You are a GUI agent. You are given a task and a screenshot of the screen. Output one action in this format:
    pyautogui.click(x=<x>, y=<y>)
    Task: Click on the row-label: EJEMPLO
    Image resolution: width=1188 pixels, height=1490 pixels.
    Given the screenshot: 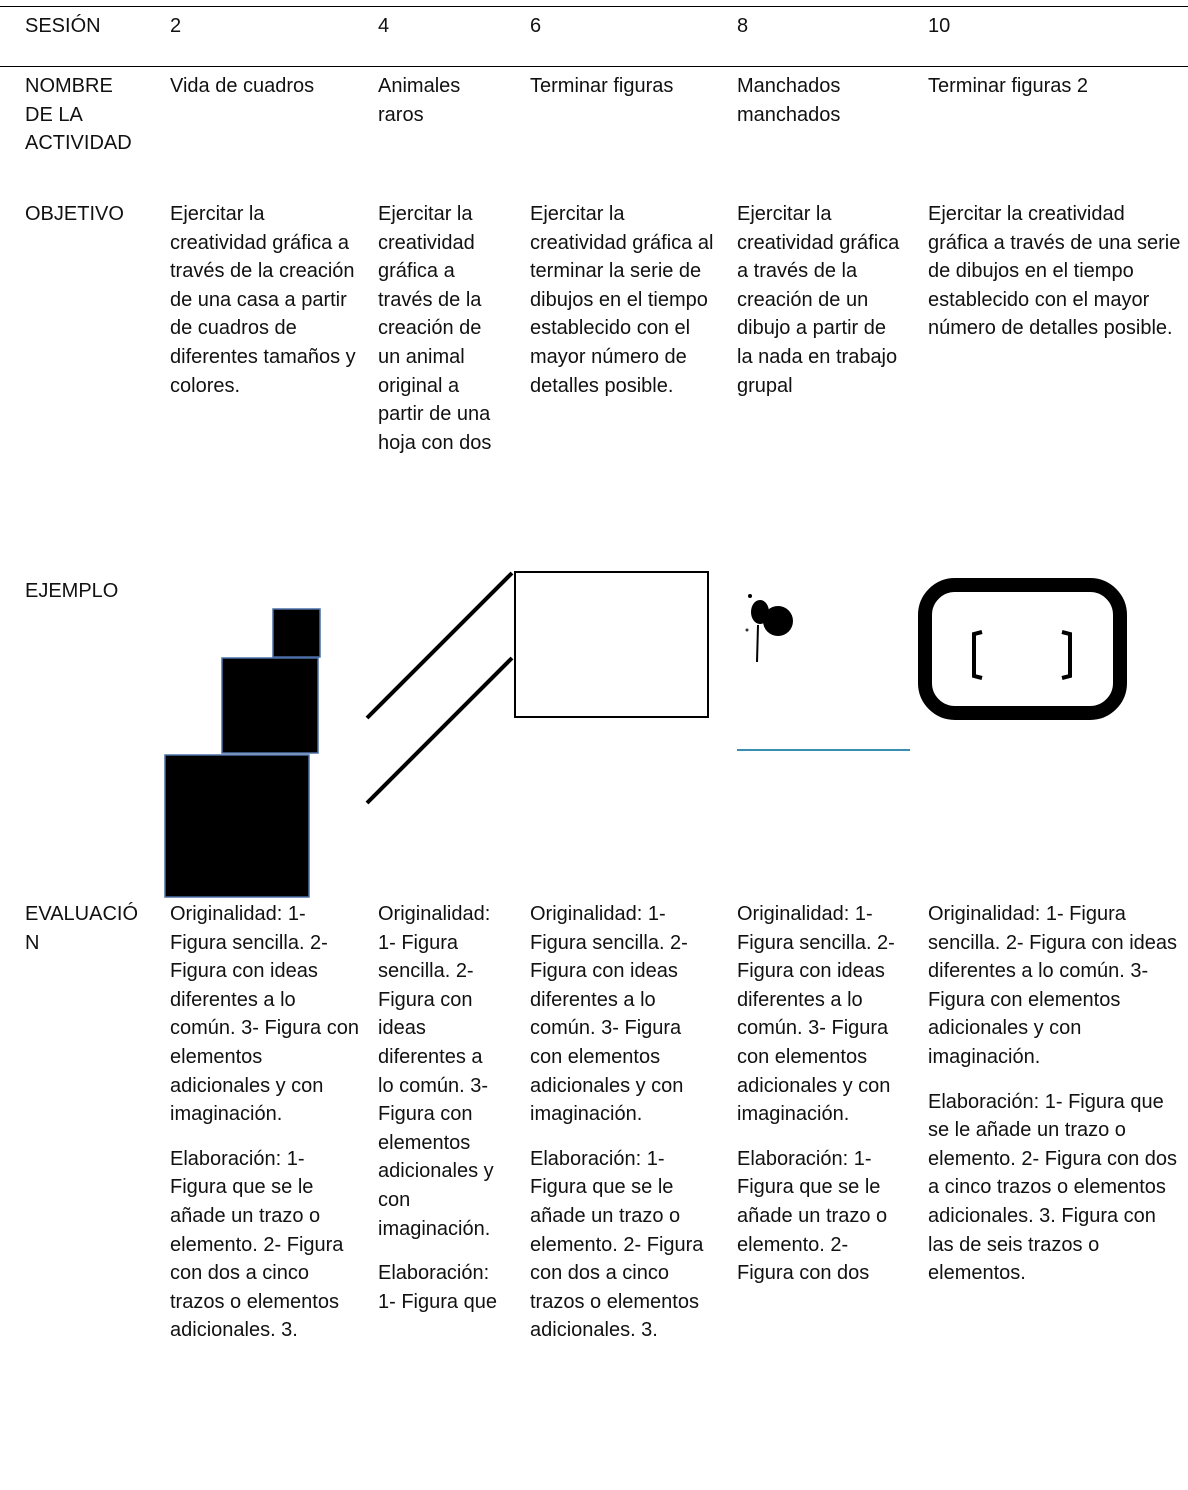 What is the action you would take?
    pyautogui.click(x=72, y=591)
    